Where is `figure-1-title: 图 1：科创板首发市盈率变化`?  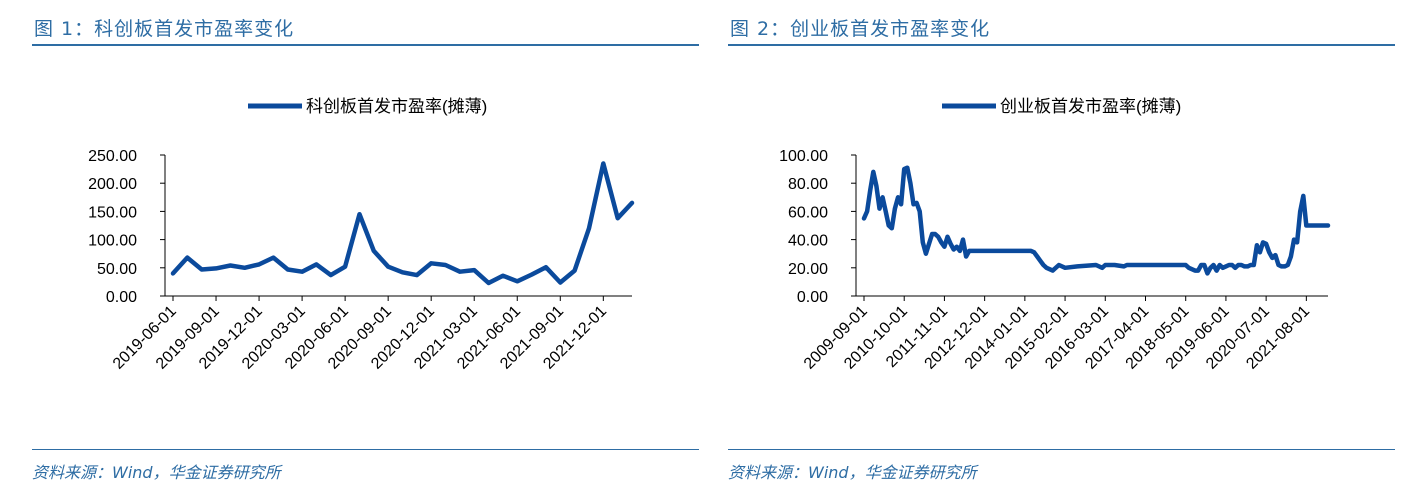
figure-1-title: 图 1：科创板首发市盈率变化 is located at coordinates (164, 29).